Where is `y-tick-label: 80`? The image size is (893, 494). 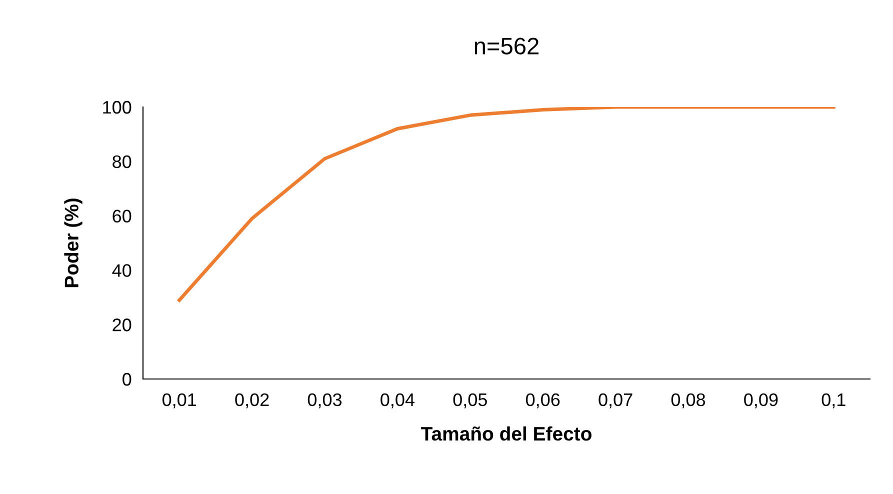 y-tick-label: 80 is located at coordinates (122, 161).